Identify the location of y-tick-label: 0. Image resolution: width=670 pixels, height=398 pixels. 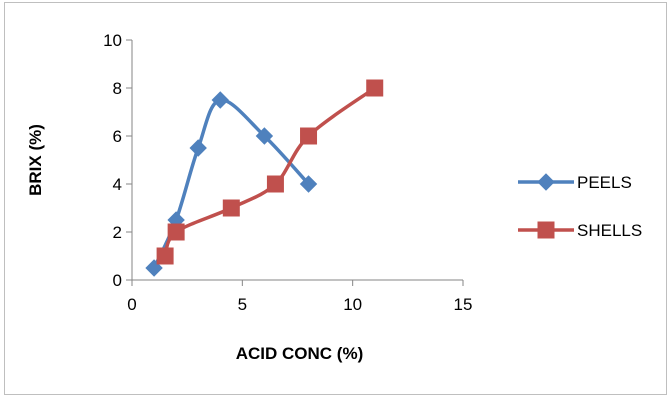
(117, 280).